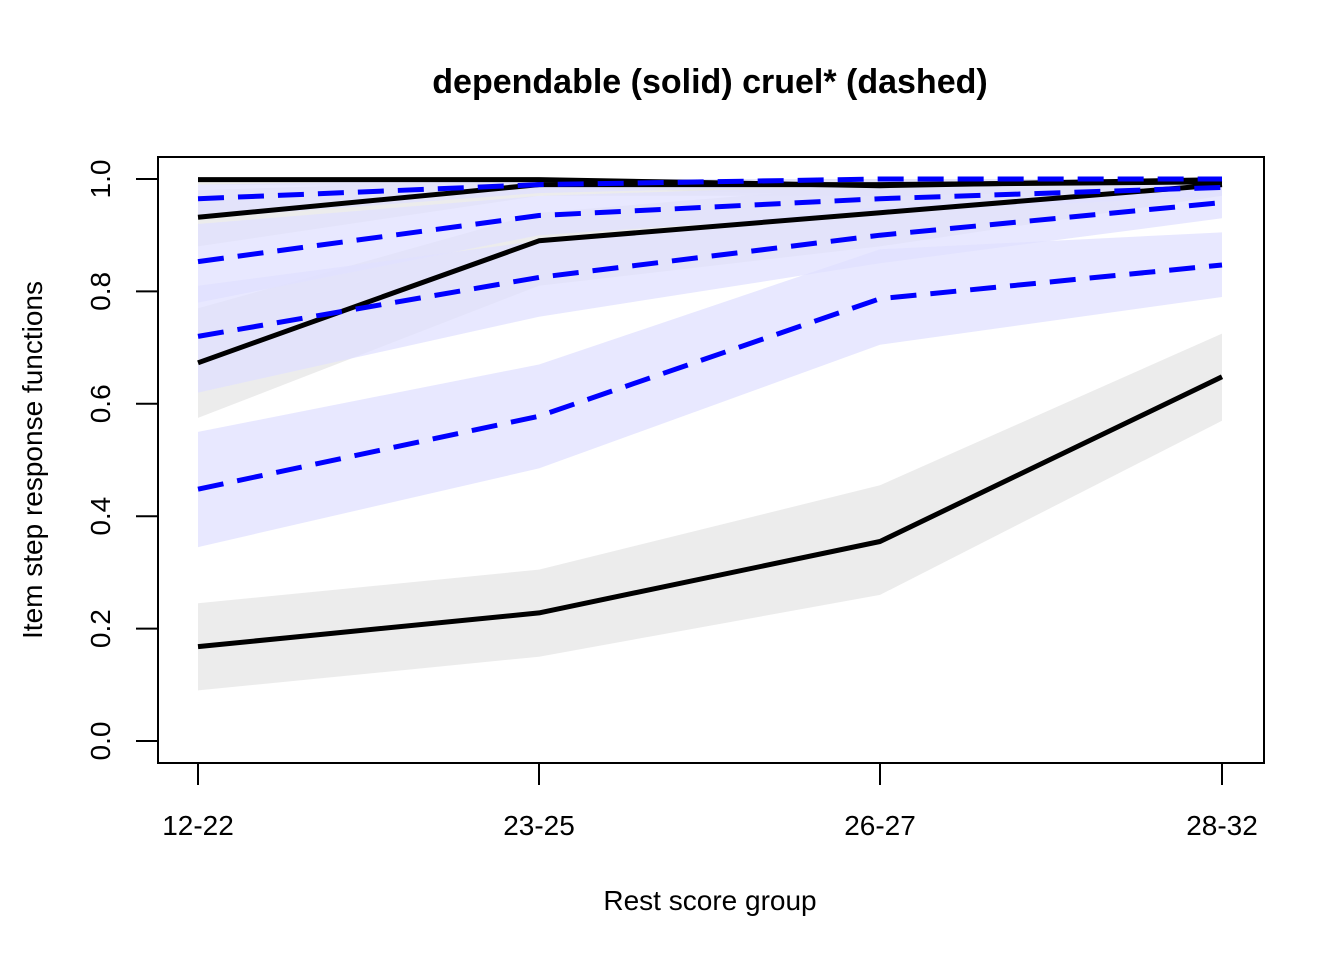  I want to click on x-tick-label-12-22: 12-22, so click(198, 825).